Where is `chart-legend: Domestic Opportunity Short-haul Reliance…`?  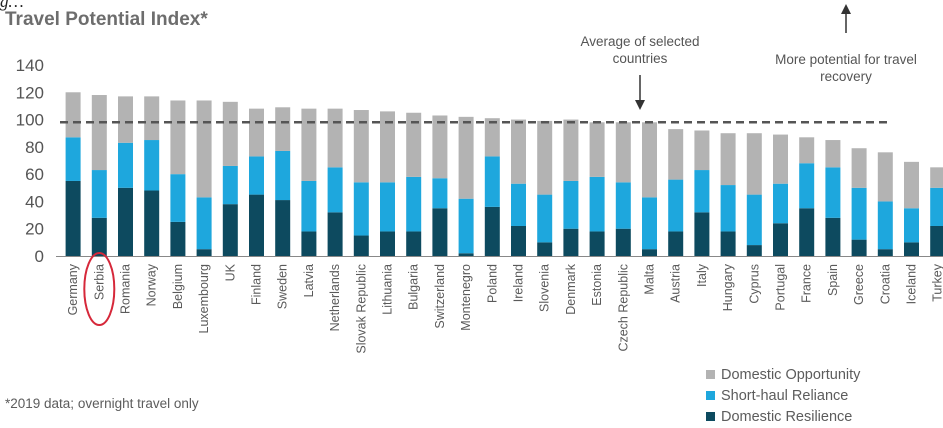
chart-legend: Domestic Opportunity Short-haul Reliance… is located at coordinates (783, 395).